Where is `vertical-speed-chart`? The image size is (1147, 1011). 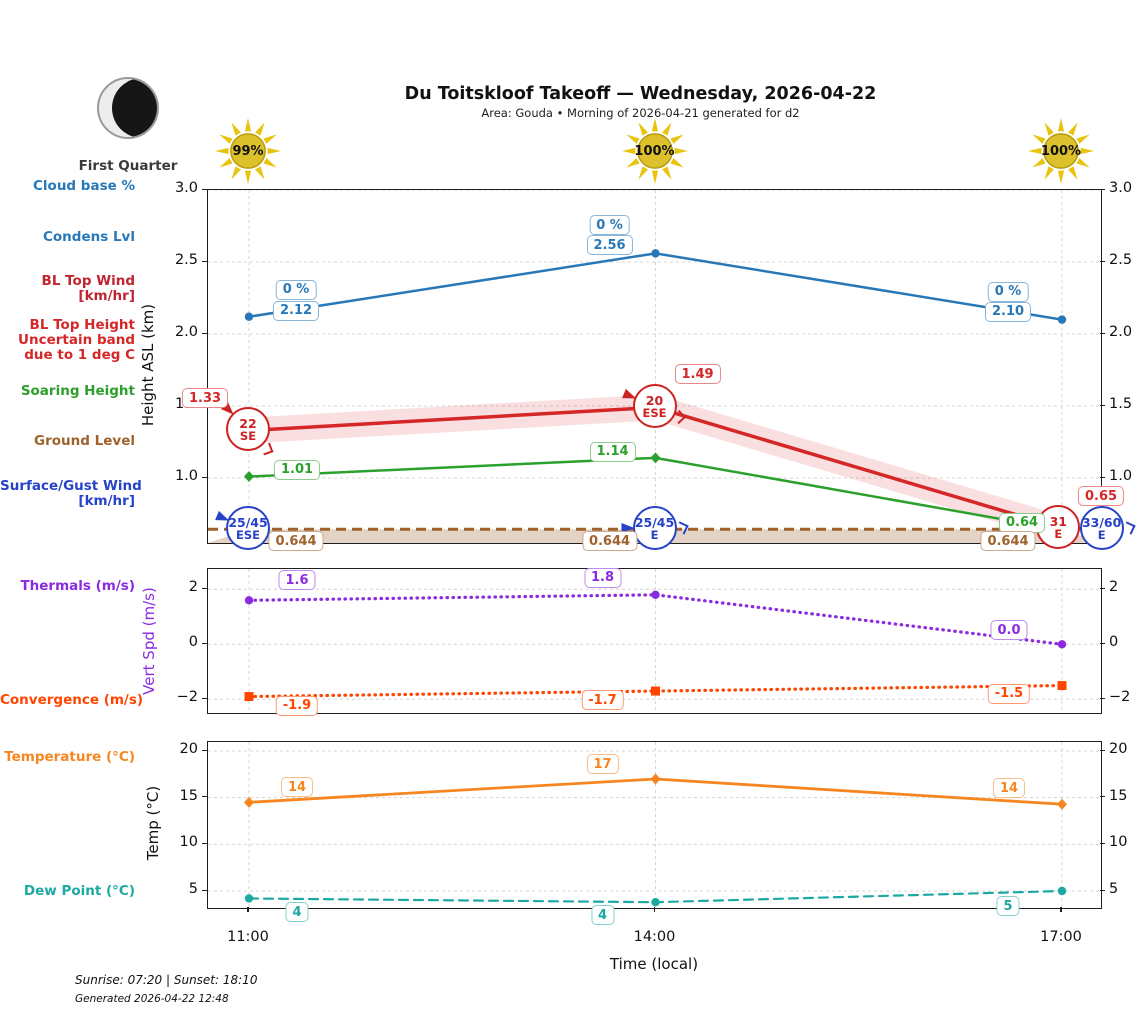 vertical-speed-chart is located at coordinates (654, 641).